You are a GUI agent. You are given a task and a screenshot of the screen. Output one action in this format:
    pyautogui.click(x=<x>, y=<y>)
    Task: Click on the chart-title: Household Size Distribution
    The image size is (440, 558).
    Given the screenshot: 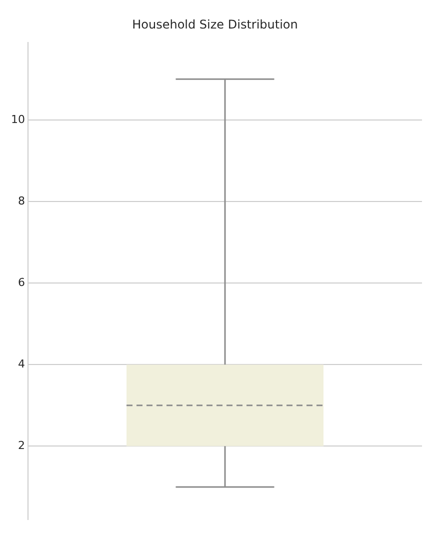 What is the action you would take?
    pyautogui.click(x=215, y=24)
    